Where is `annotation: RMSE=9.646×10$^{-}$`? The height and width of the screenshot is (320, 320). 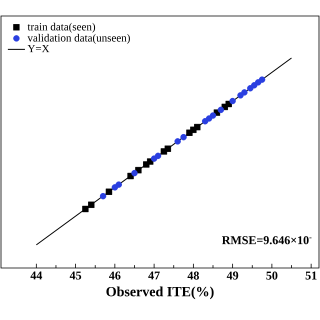
annotation: RMSE=9.646×10$^{-}$ is located at coordinates (267, 240).